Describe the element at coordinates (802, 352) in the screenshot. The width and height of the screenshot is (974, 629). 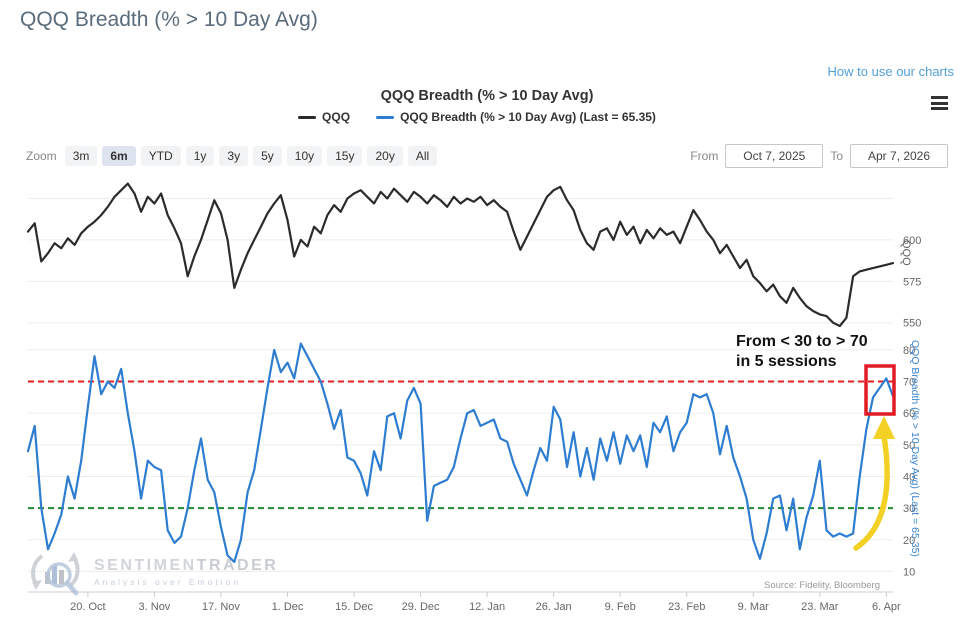
I see `annotation-text: From < 30 to > 70 in 5 sessions` at that location.